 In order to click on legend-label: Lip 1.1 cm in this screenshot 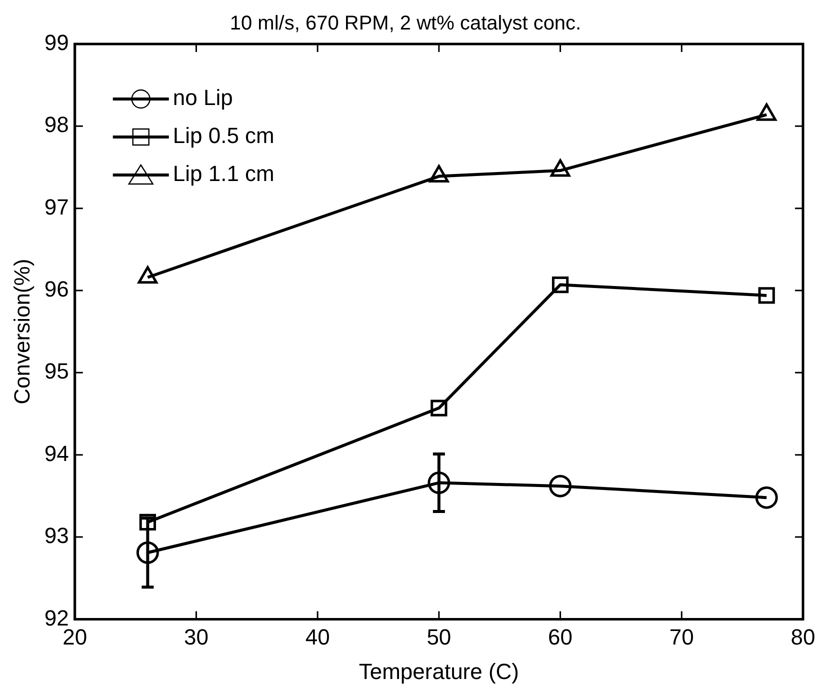, I will do `click(223, 173)`.